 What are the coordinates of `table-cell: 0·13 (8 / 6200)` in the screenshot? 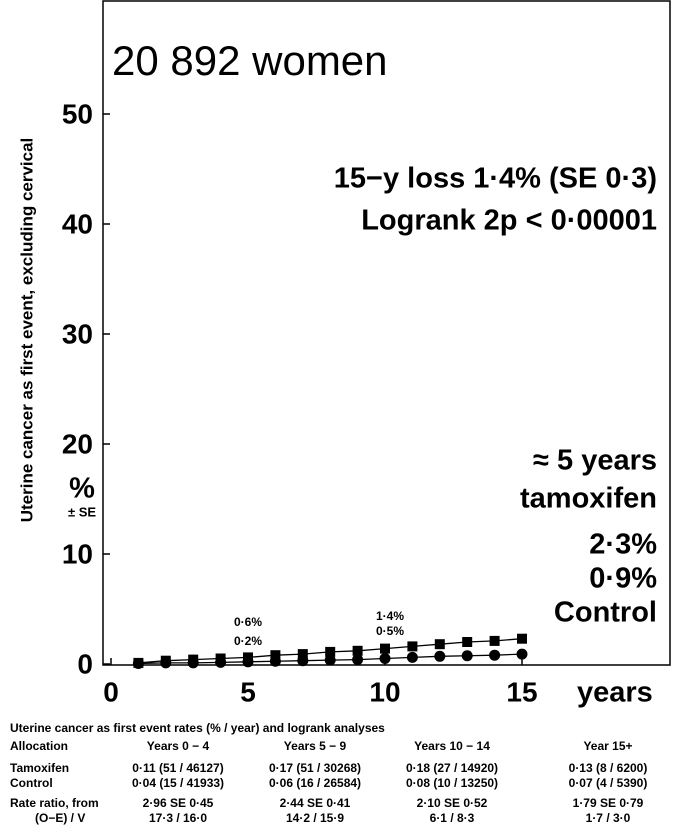 It's located at (608, 768).